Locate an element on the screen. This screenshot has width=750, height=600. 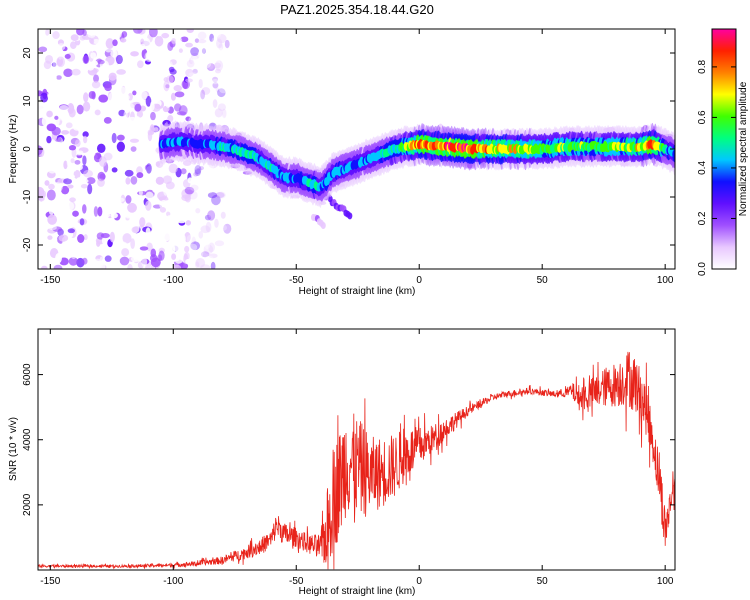
colorbar-tick-label: 0.8 is located at coordinates (702, 67).